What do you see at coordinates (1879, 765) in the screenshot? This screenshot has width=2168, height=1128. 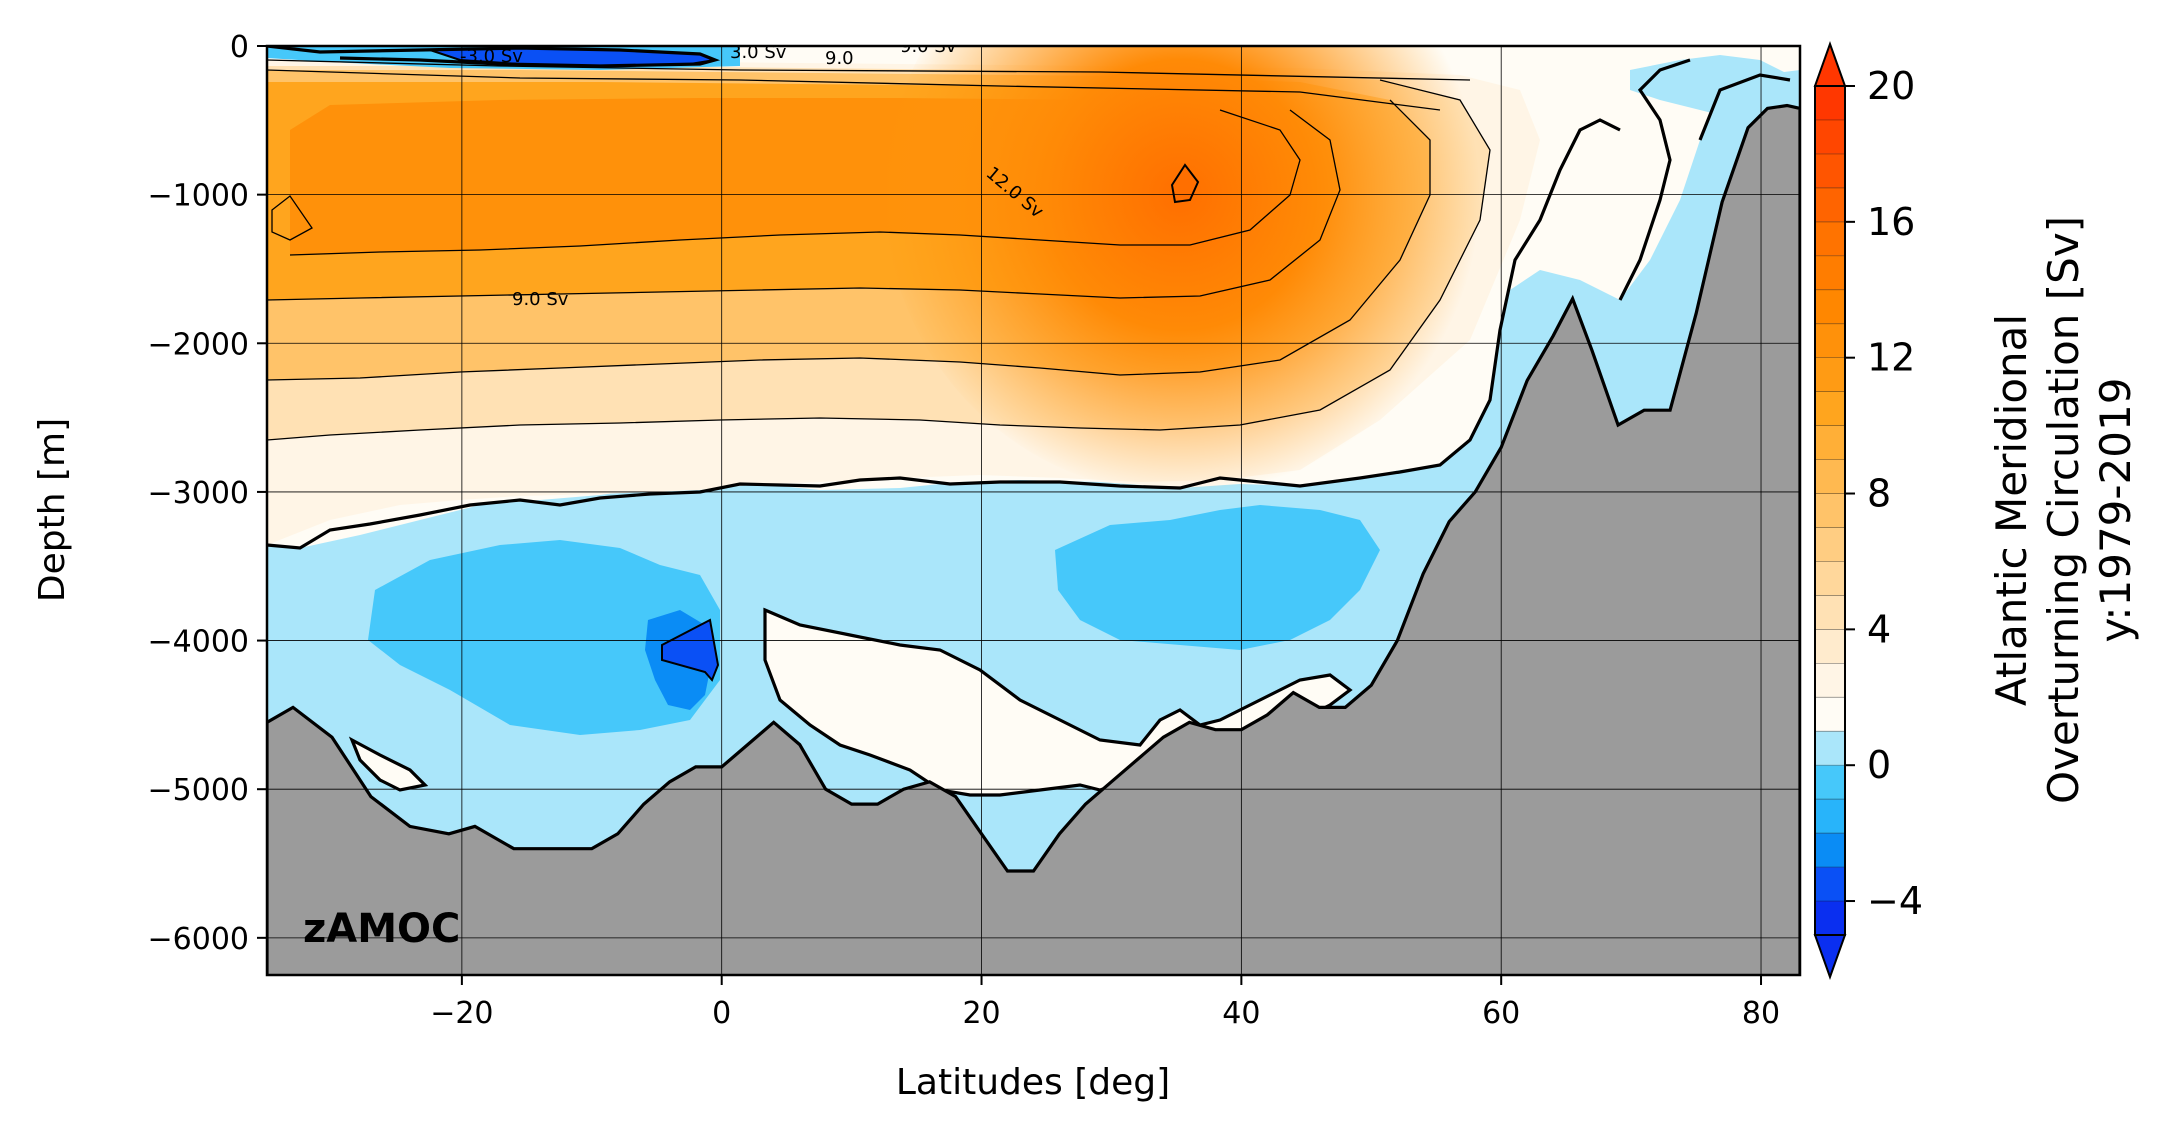 I see `colorbar-tick-label: 0` at bounding box center [1879, 765].